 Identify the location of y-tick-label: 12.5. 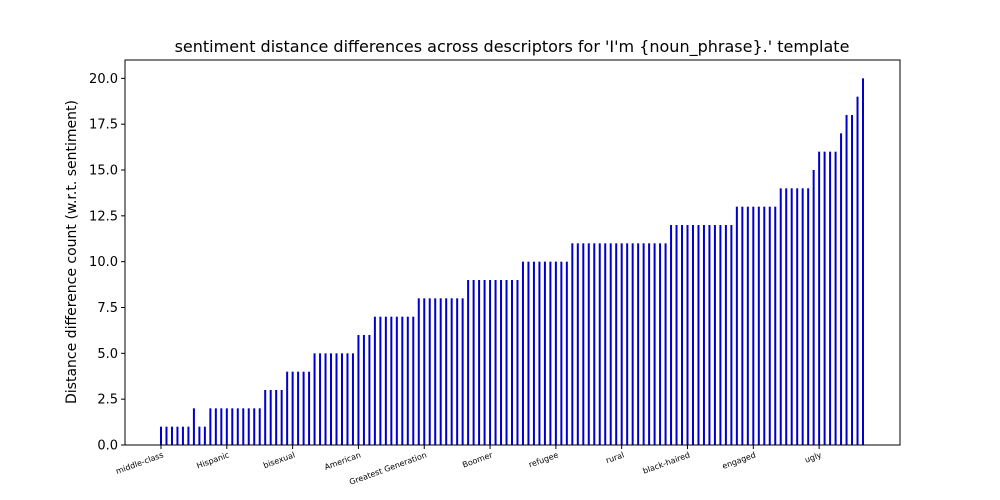
(103, 216).